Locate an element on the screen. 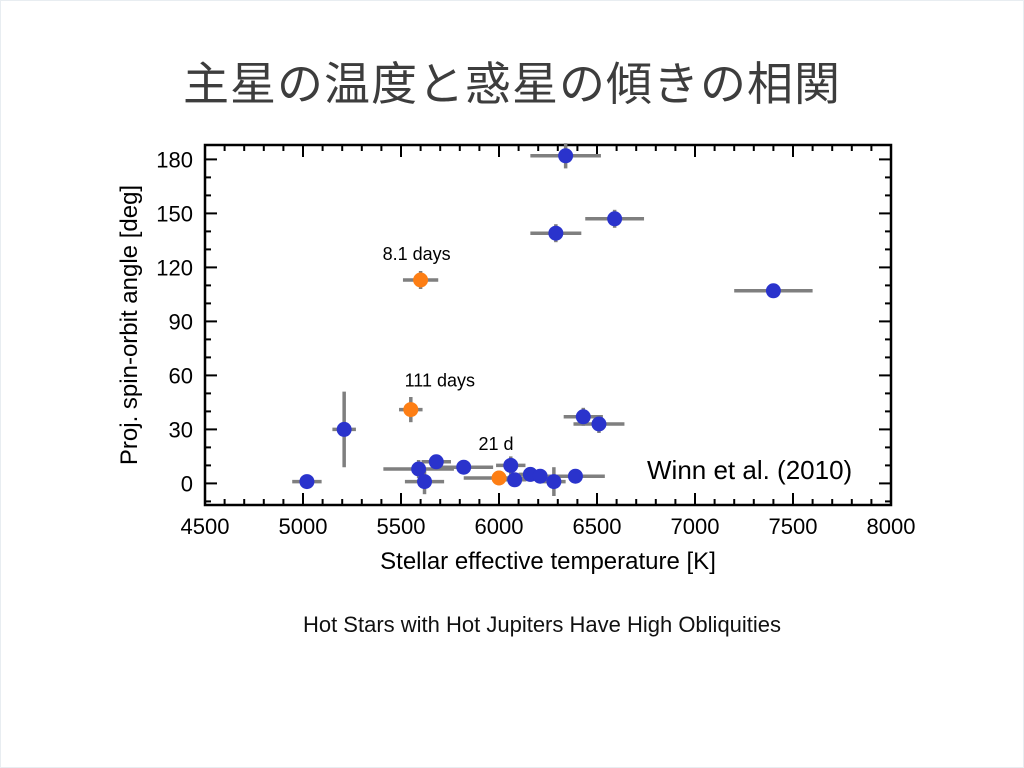  y-tick-label: 120 is located at coordinates (174, 267).